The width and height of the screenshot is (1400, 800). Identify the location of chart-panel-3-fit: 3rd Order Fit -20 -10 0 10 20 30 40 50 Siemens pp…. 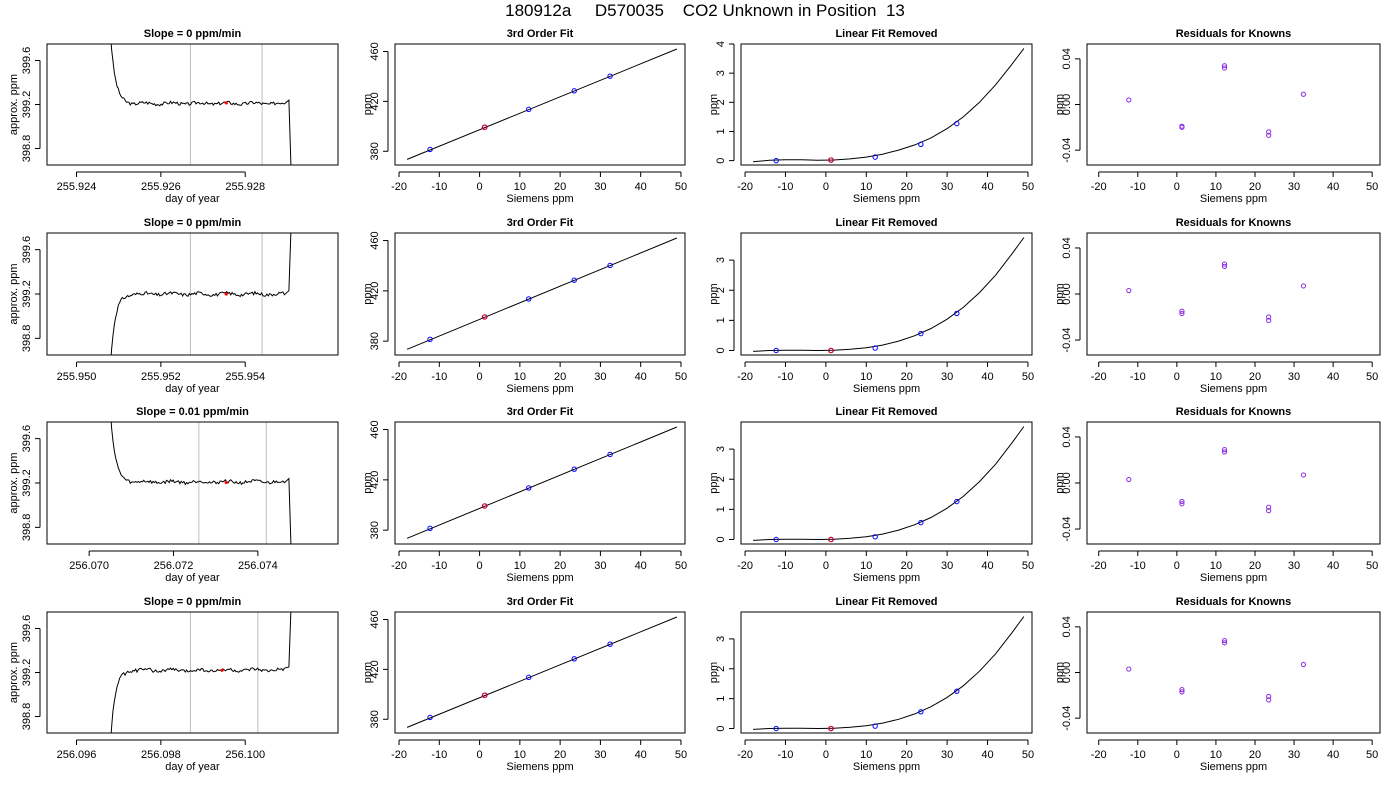
(524, 495).